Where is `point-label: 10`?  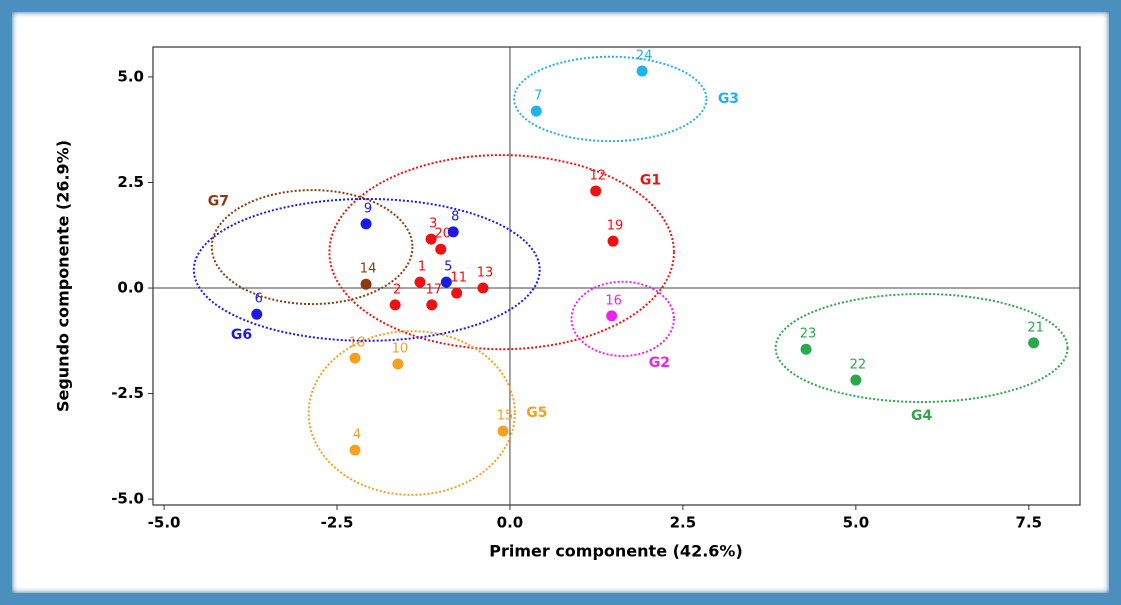 point-label: 10 is located at coordinates (400, 349).